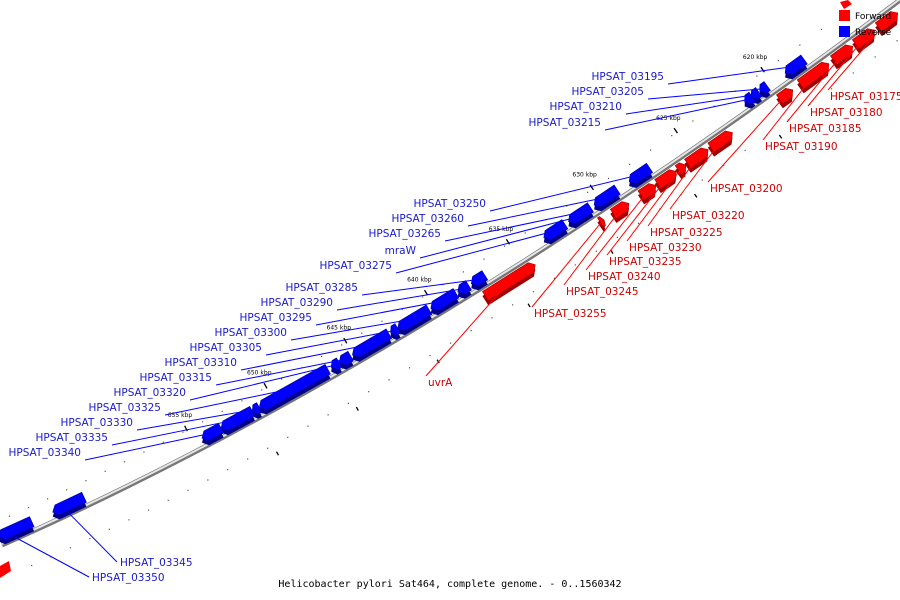 This screenshot has height=600, width=900. What do you see at coordinates (71, 438) in the screenshot?
I see `gene-label-text: HPSAT_03335` at bounding box center [71, 438].